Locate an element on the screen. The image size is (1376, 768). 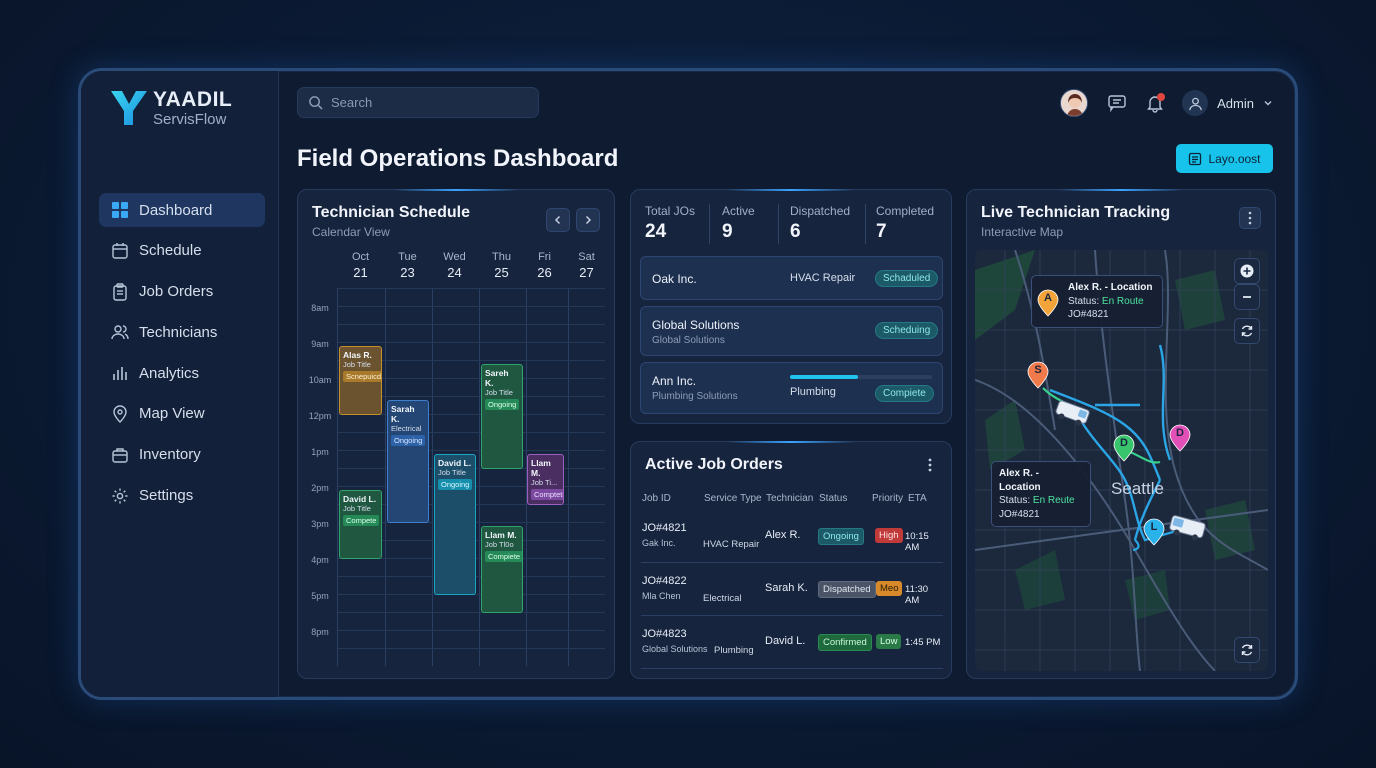
job-technician: David L. is located at coordinates (785, 641).